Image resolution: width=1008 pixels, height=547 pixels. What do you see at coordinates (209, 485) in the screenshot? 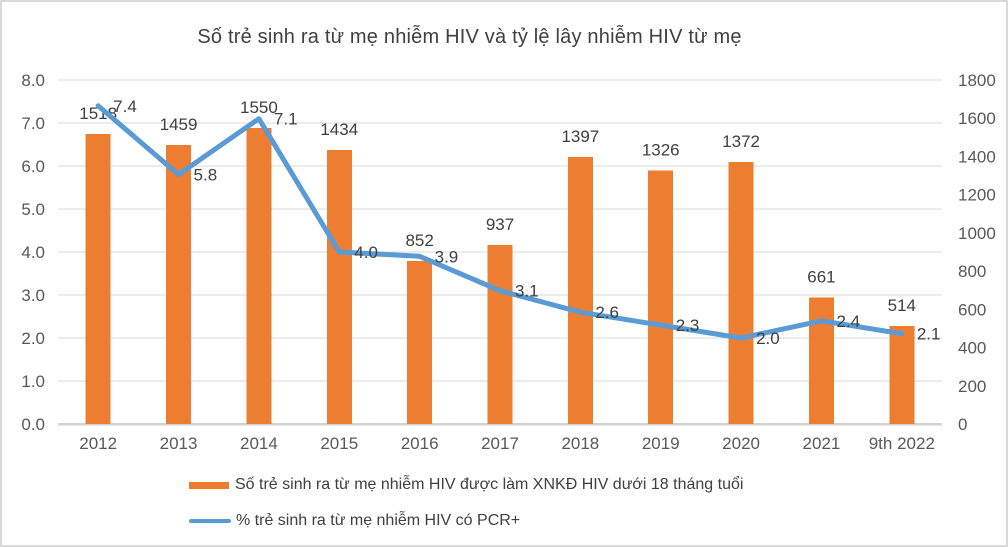
I see `bar-series-swatch` at bounding box center [209, 485].